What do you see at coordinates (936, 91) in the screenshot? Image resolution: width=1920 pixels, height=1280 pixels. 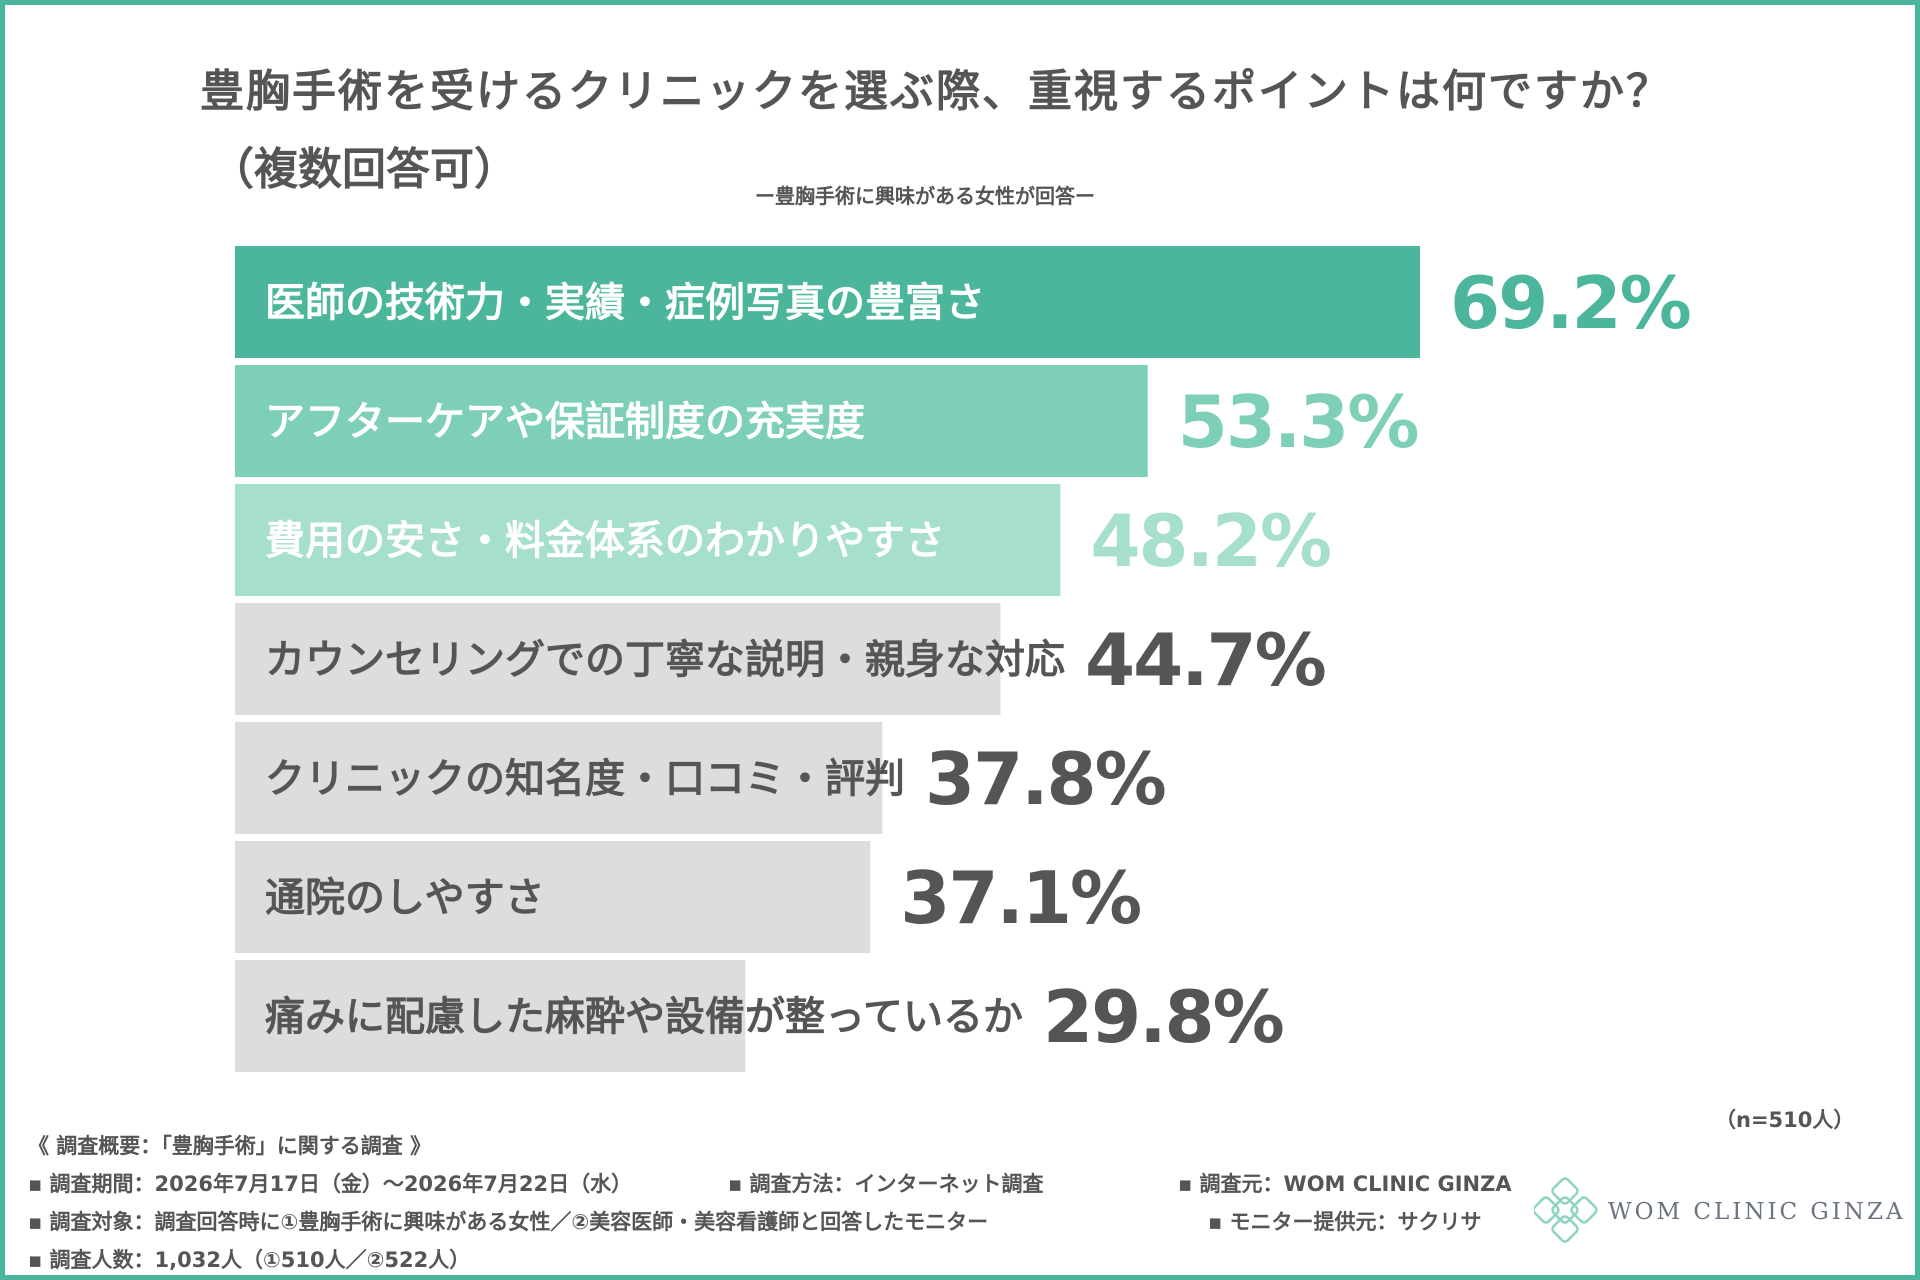 I see `chart-title: 豊胸手術を受けるクリニックを選ぶ際、重視するポイントは何ですか？` at bounding box center [936, 91].